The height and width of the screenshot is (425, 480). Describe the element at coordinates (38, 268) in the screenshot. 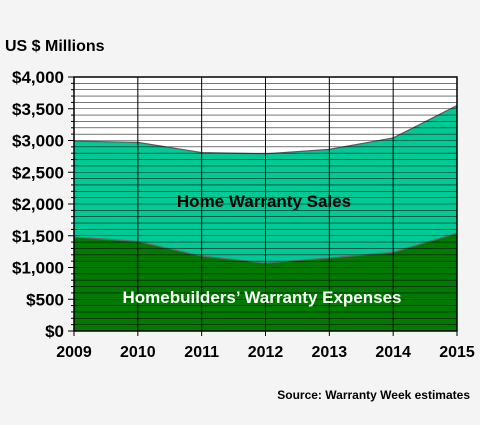

I see `y-tick-label: $1,000` at that location.